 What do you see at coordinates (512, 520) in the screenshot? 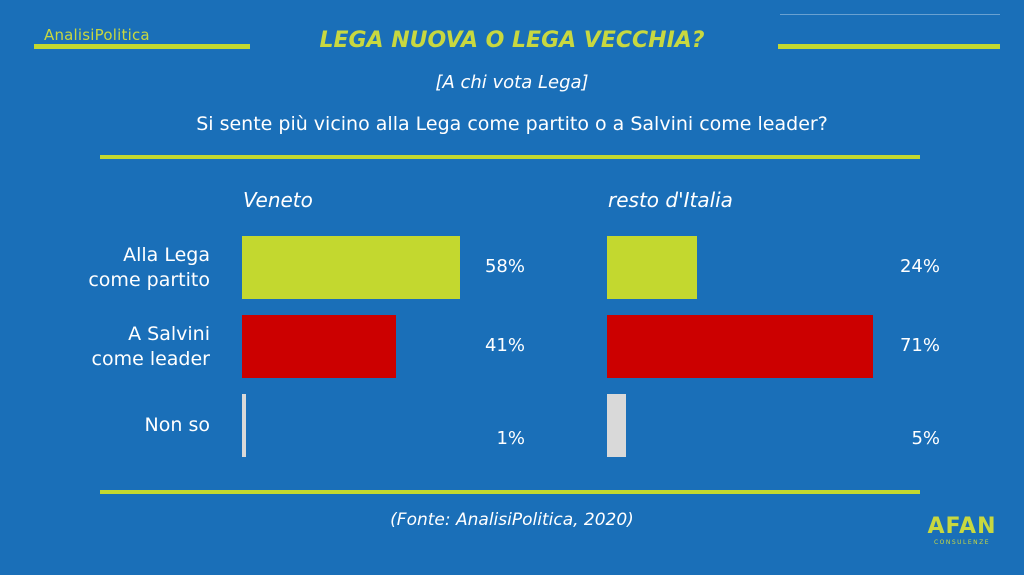
I see `source-note: (Fonte: AnalisiPolitica, 2020)` at bounding box center [512, 520].